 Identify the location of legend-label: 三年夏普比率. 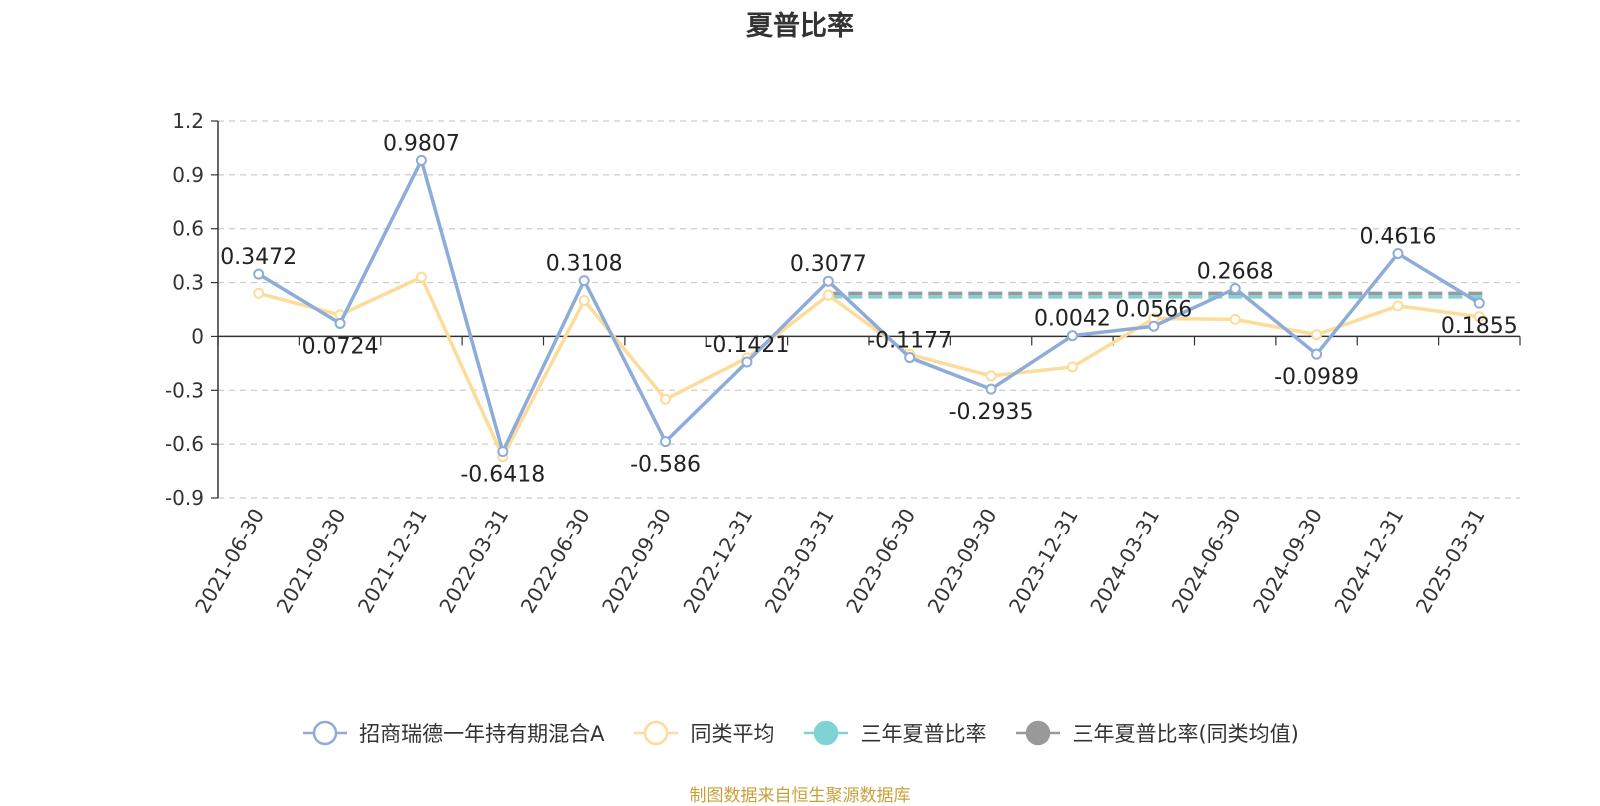
(923, 734).